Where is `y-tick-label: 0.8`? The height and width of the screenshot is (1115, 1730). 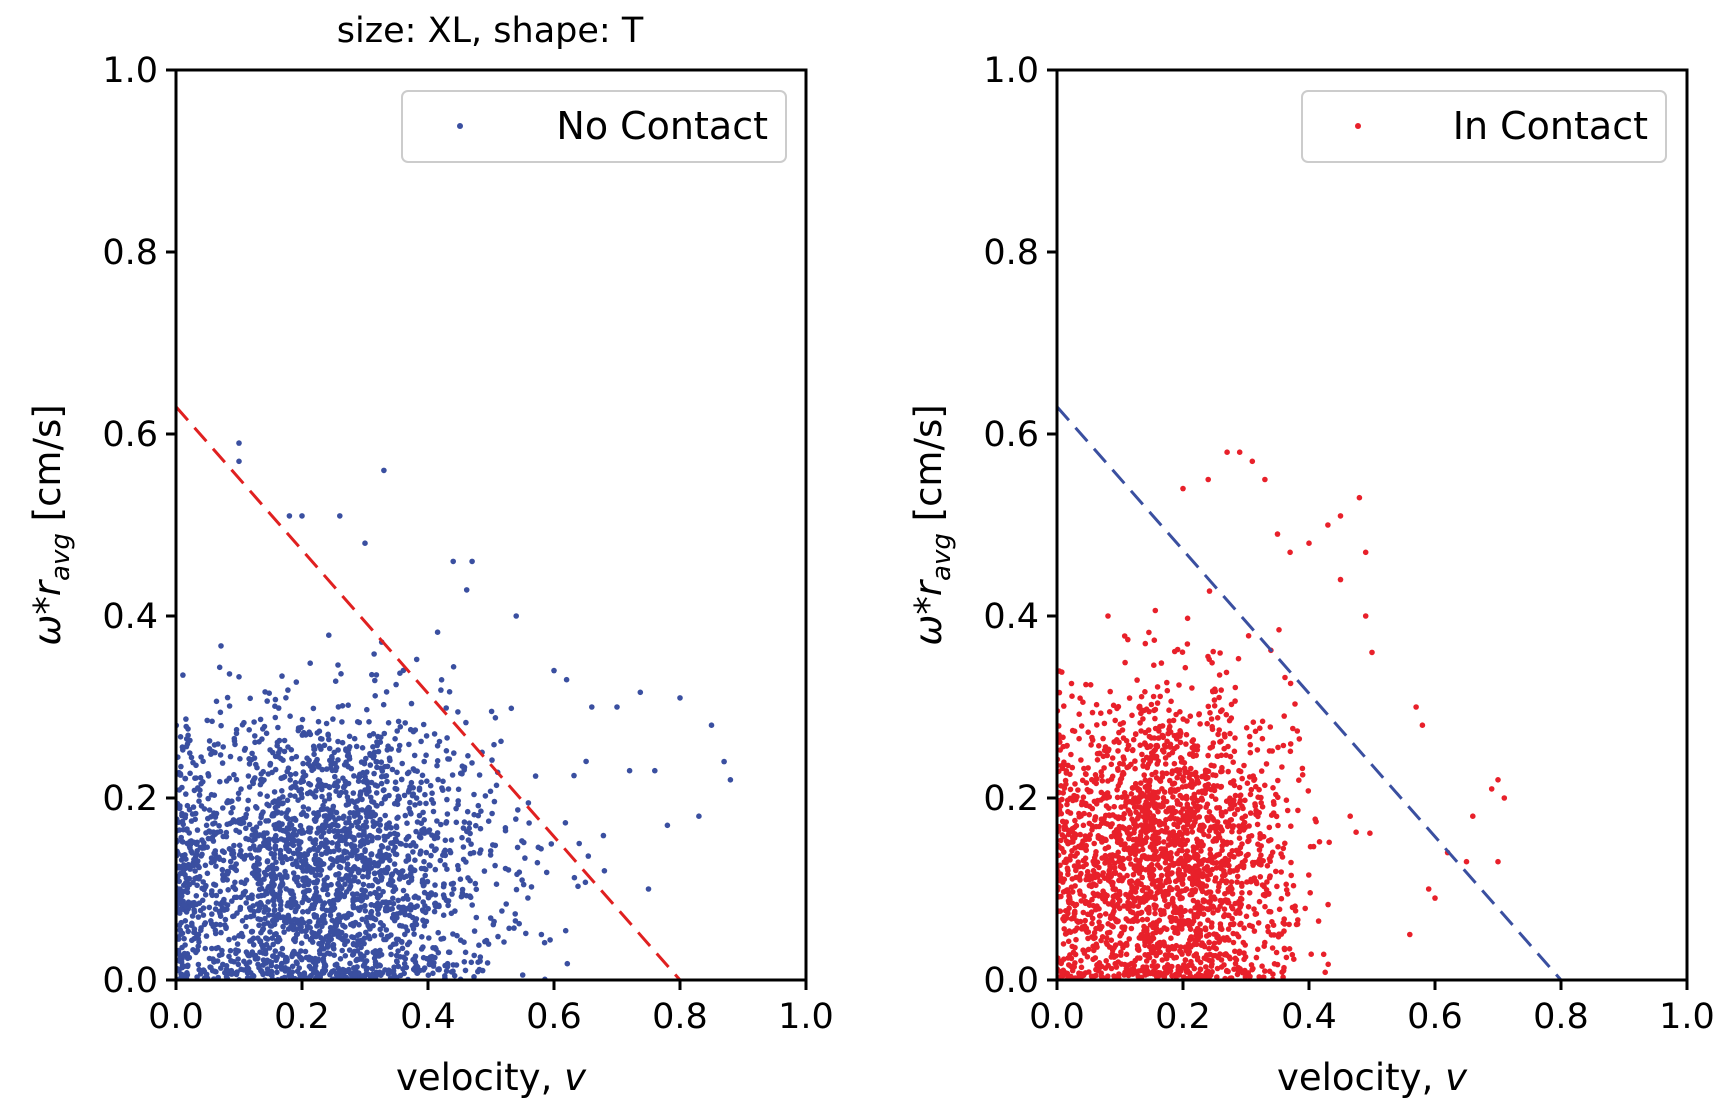
y-tick-label: 0.8 is located at coordinates (130, 253).